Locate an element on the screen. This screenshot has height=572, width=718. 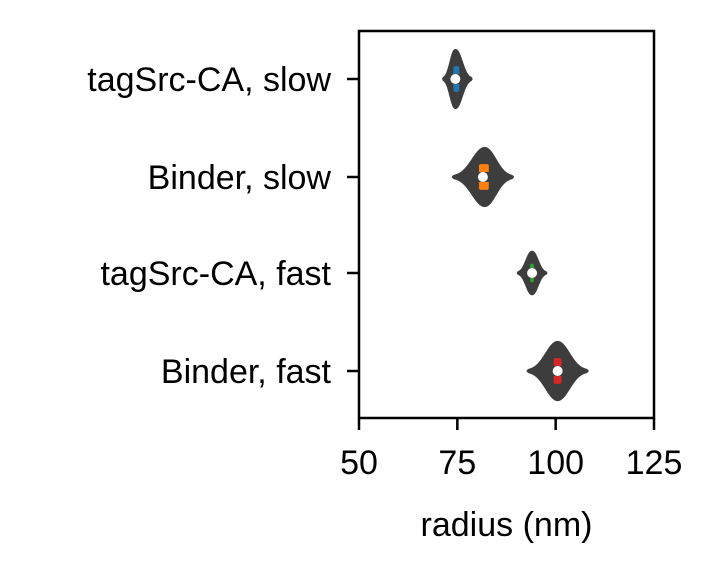
x-tick-label: 50 is located at coordinates (359, 463).